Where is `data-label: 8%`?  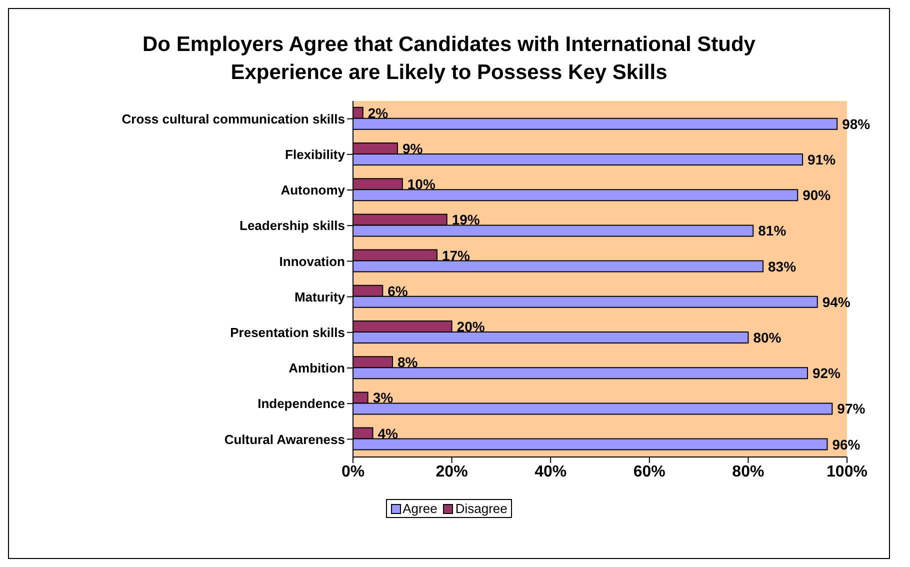 data-label: 8% is located at coordinates (408, 362).